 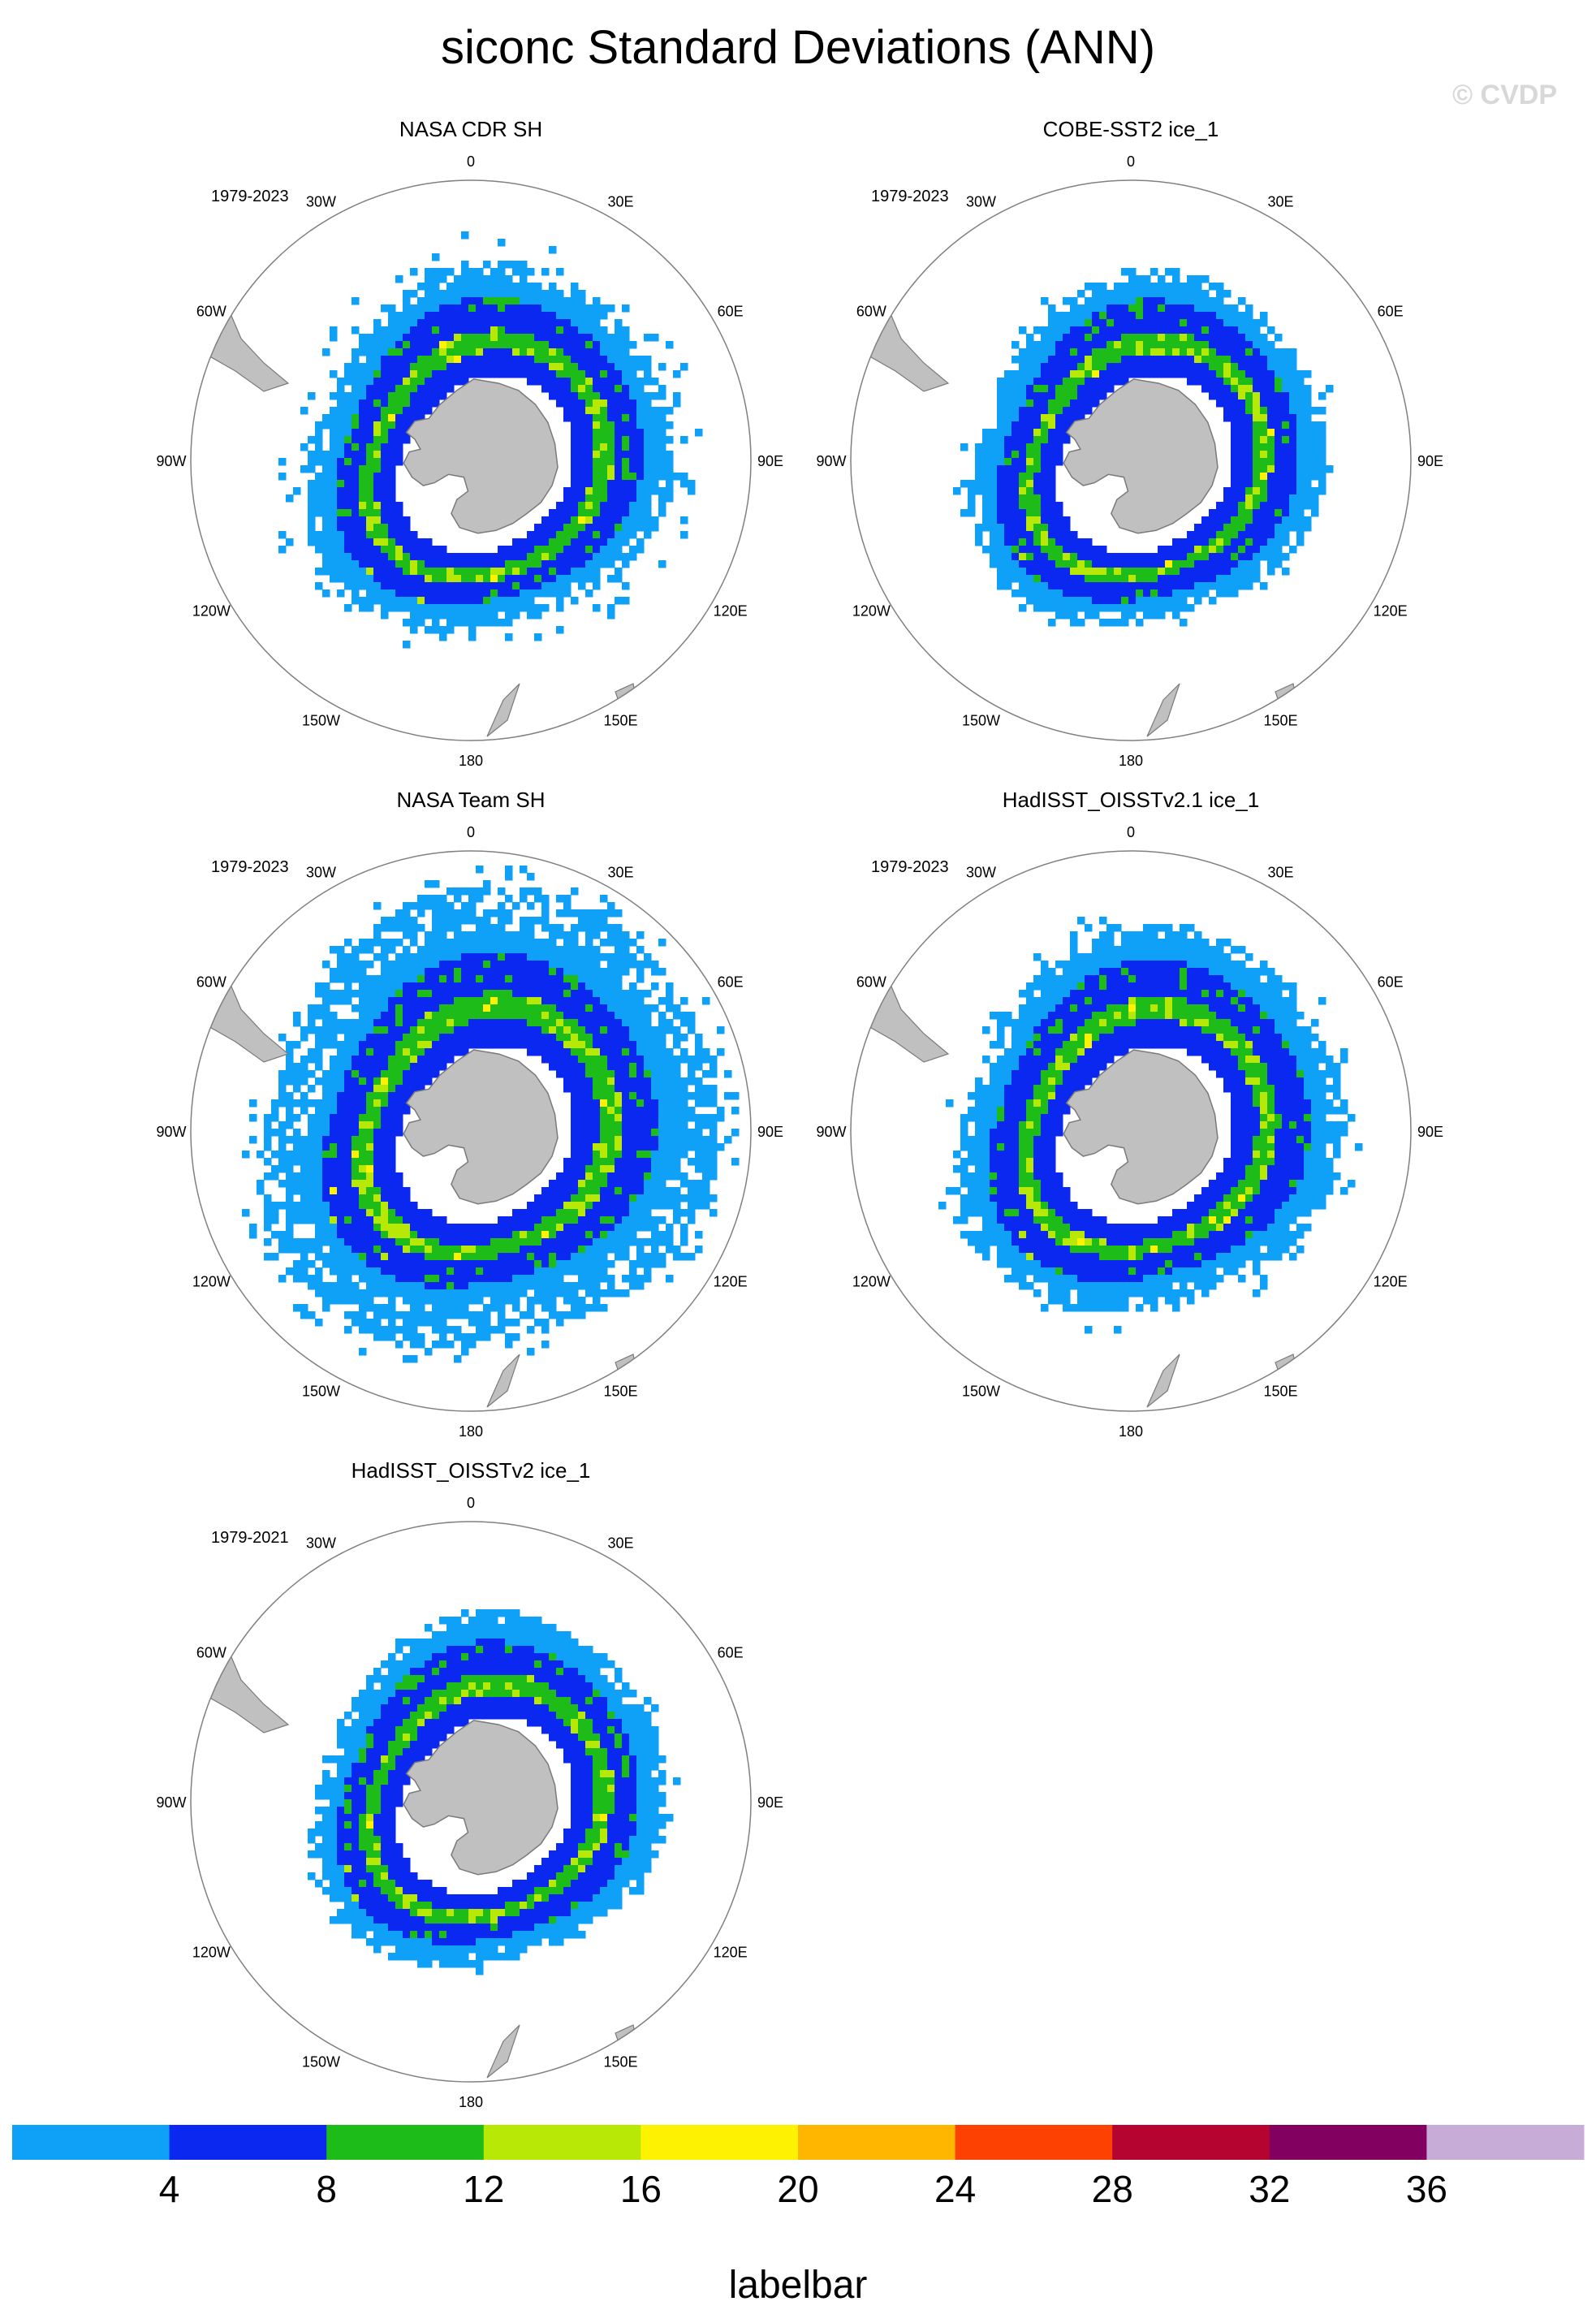 I want to click on panel-title: HadISST_OISSTv2.1 ice_1, so click(x=1131, y=800).